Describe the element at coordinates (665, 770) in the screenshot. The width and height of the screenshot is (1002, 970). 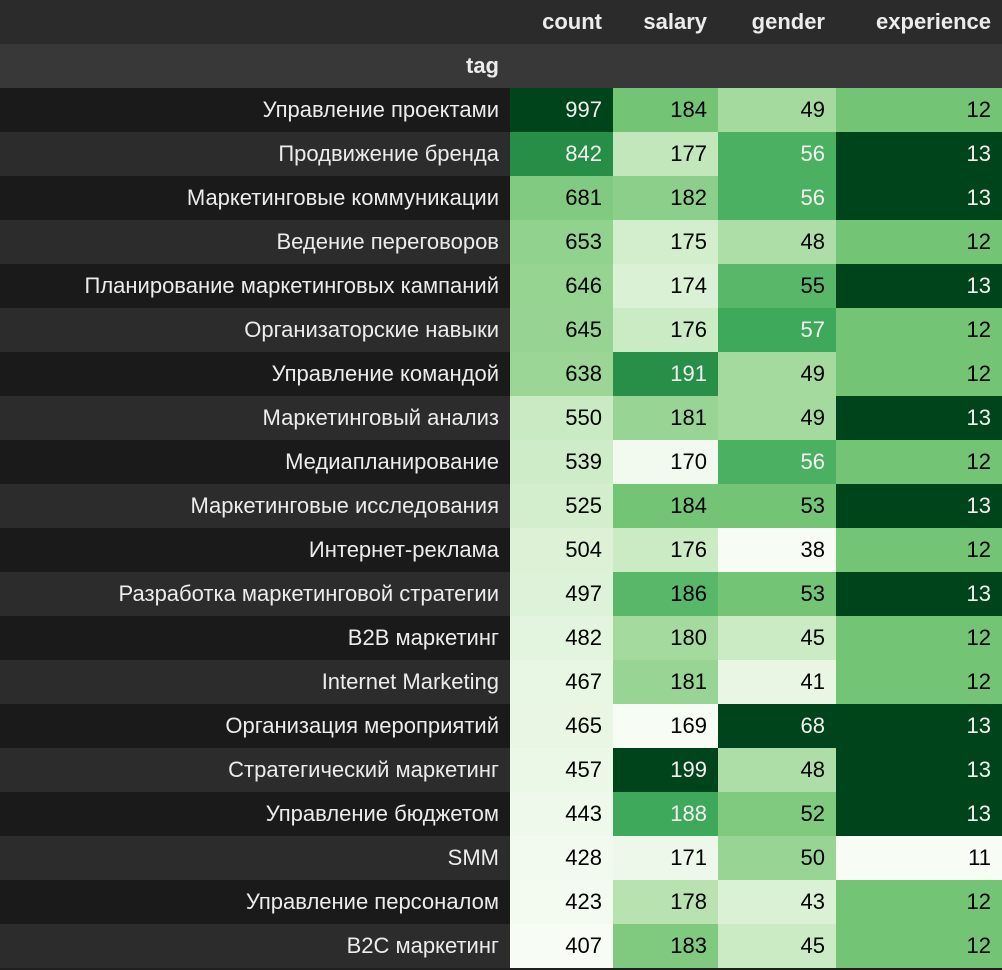
I see `cell-salary: 199` at that location.